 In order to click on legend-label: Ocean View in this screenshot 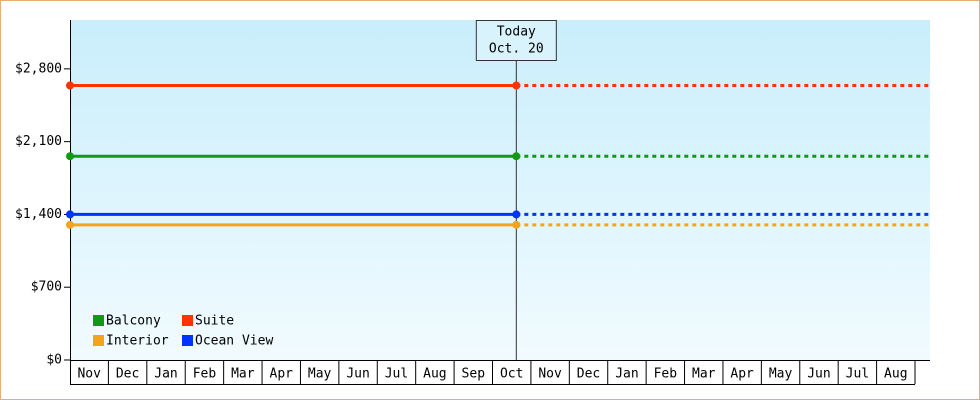, I will do `click(234, 341)`.